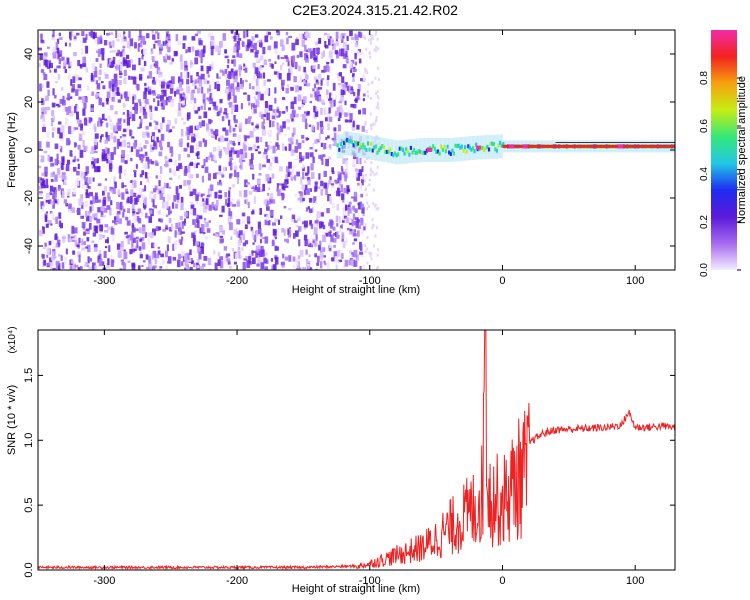 This screenshot has height=600, width=750. I want to click on y-tick-label: 20, so click(29, 102).